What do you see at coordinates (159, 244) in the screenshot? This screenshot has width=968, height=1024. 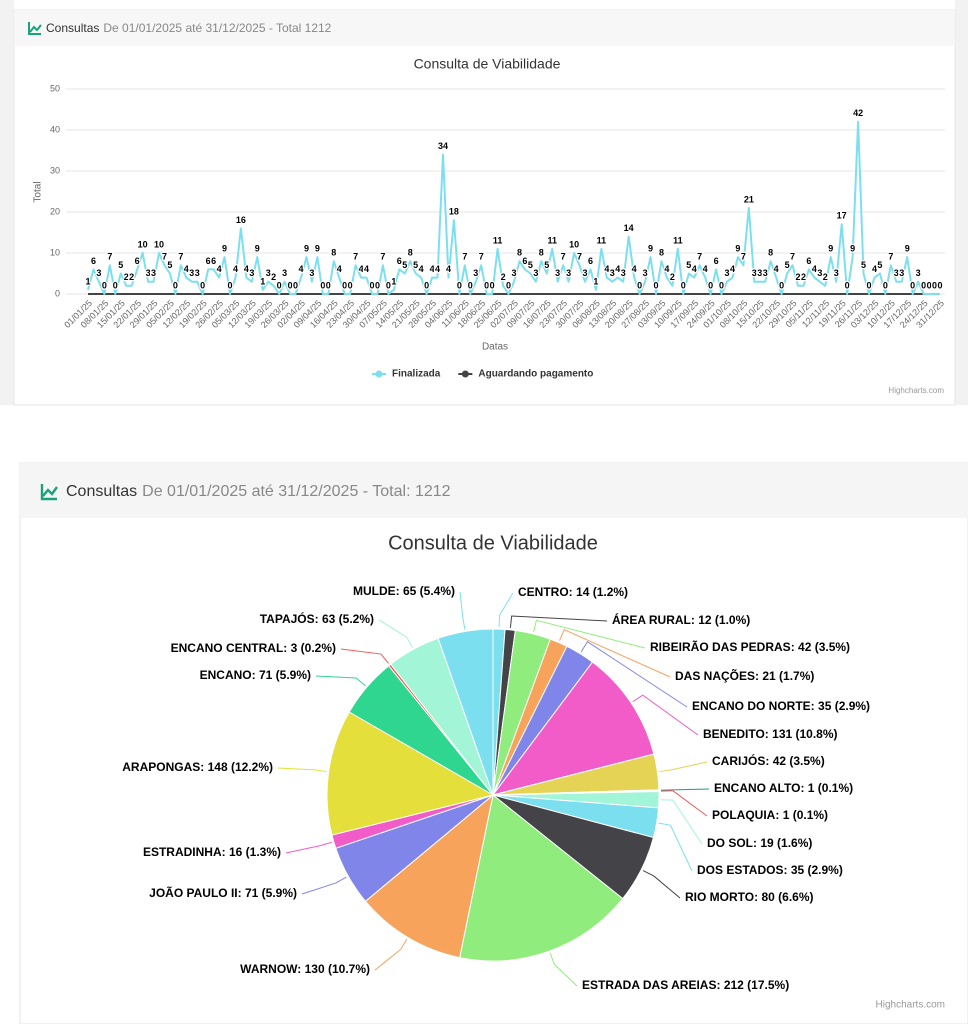 I see `data-label: 10` at bounding box center [159, 244].